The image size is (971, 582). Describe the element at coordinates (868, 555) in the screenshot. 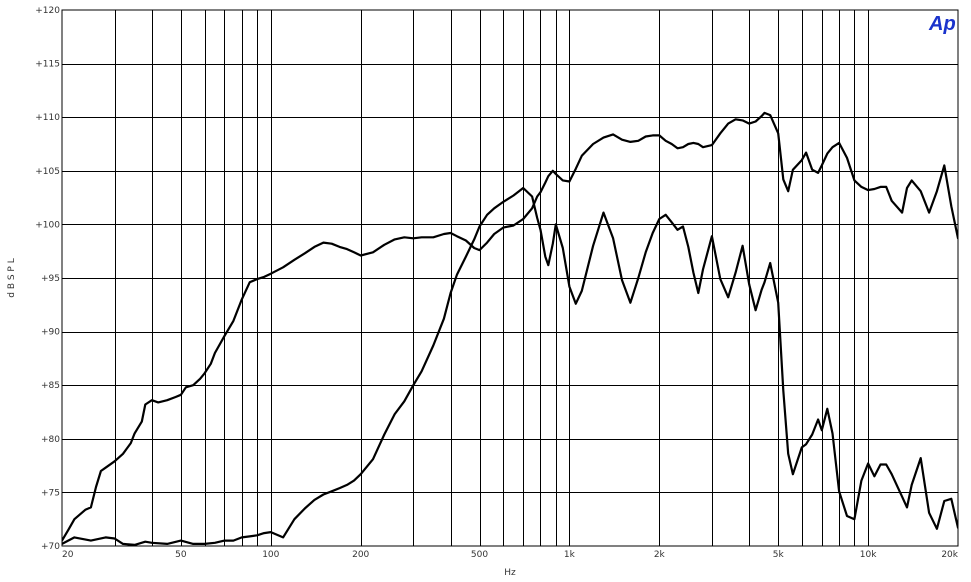

I see `x-tick-label: 10k` at that location.